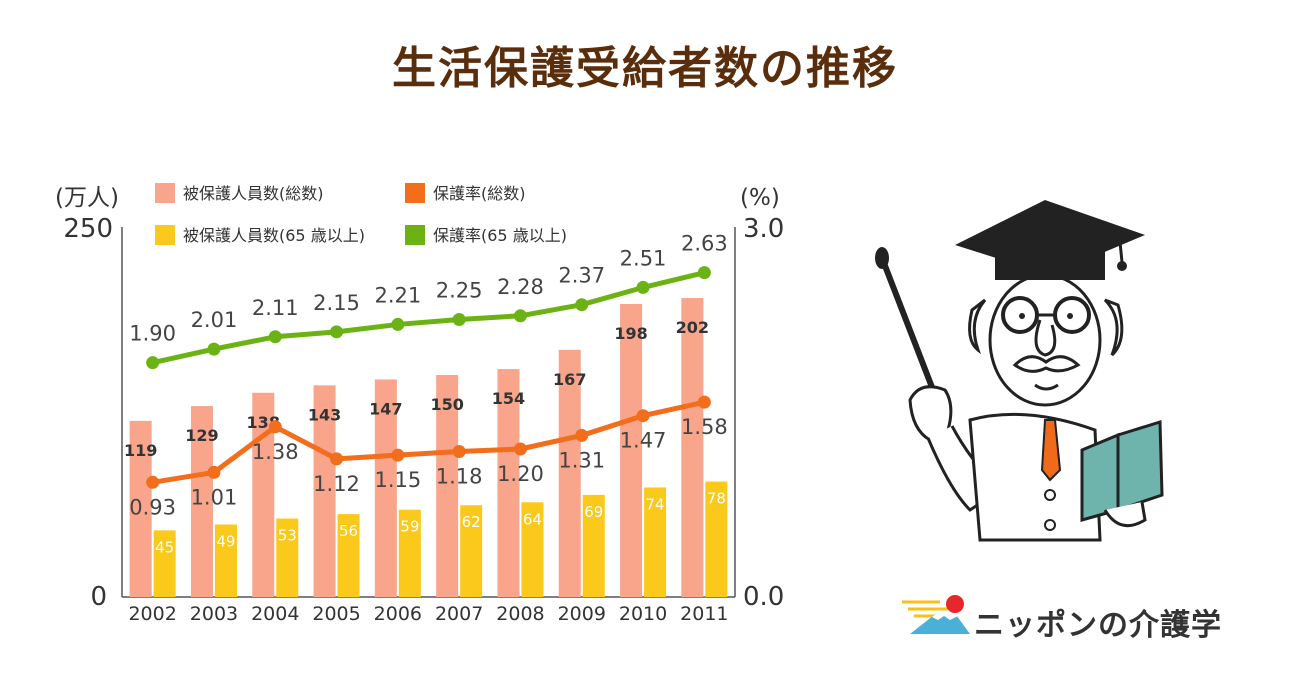  I want to click on bar-65plus-label: 53, so click(287, 536).